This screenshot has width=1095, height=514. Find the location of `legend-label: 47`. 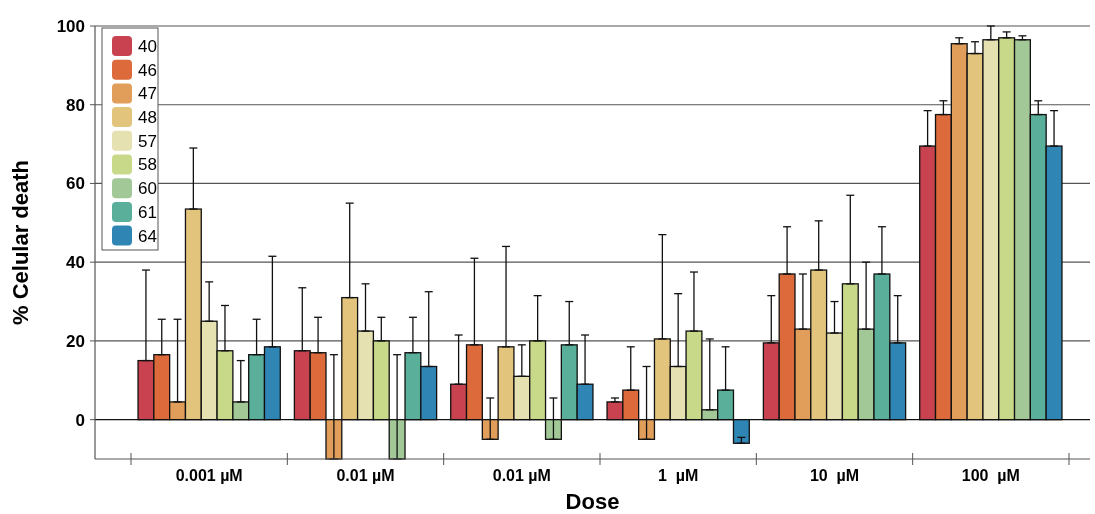

legend-label: 47 is located at coordinates (147, 94).